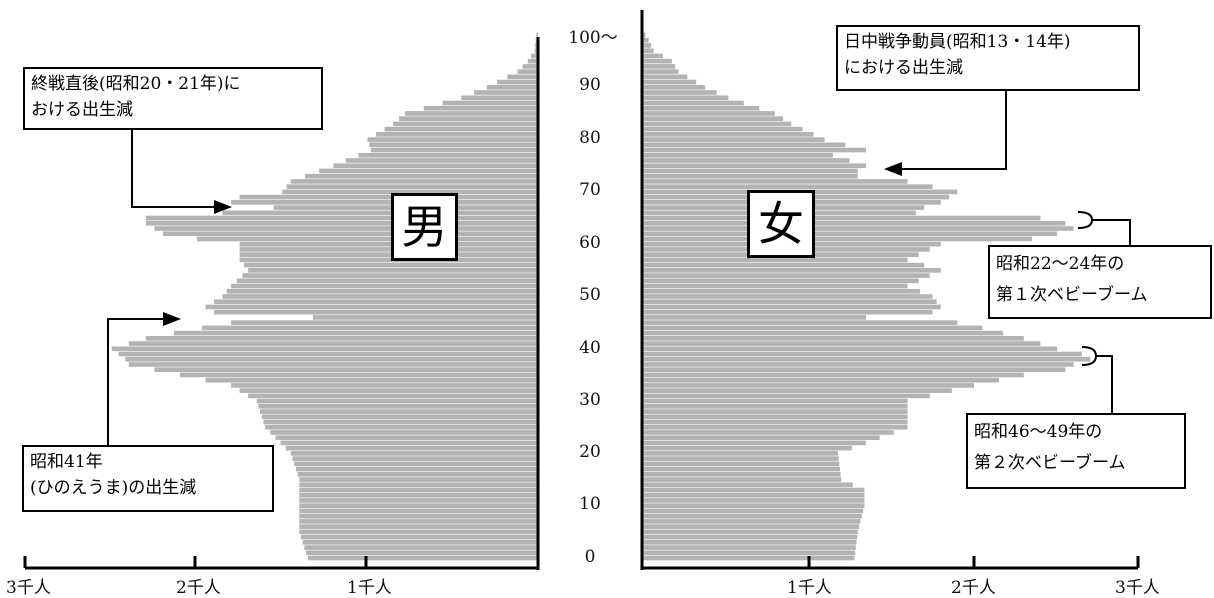 This screenshot has height=598, width=1214. I want to click on age-tick-label: 90, so click(590, 85).